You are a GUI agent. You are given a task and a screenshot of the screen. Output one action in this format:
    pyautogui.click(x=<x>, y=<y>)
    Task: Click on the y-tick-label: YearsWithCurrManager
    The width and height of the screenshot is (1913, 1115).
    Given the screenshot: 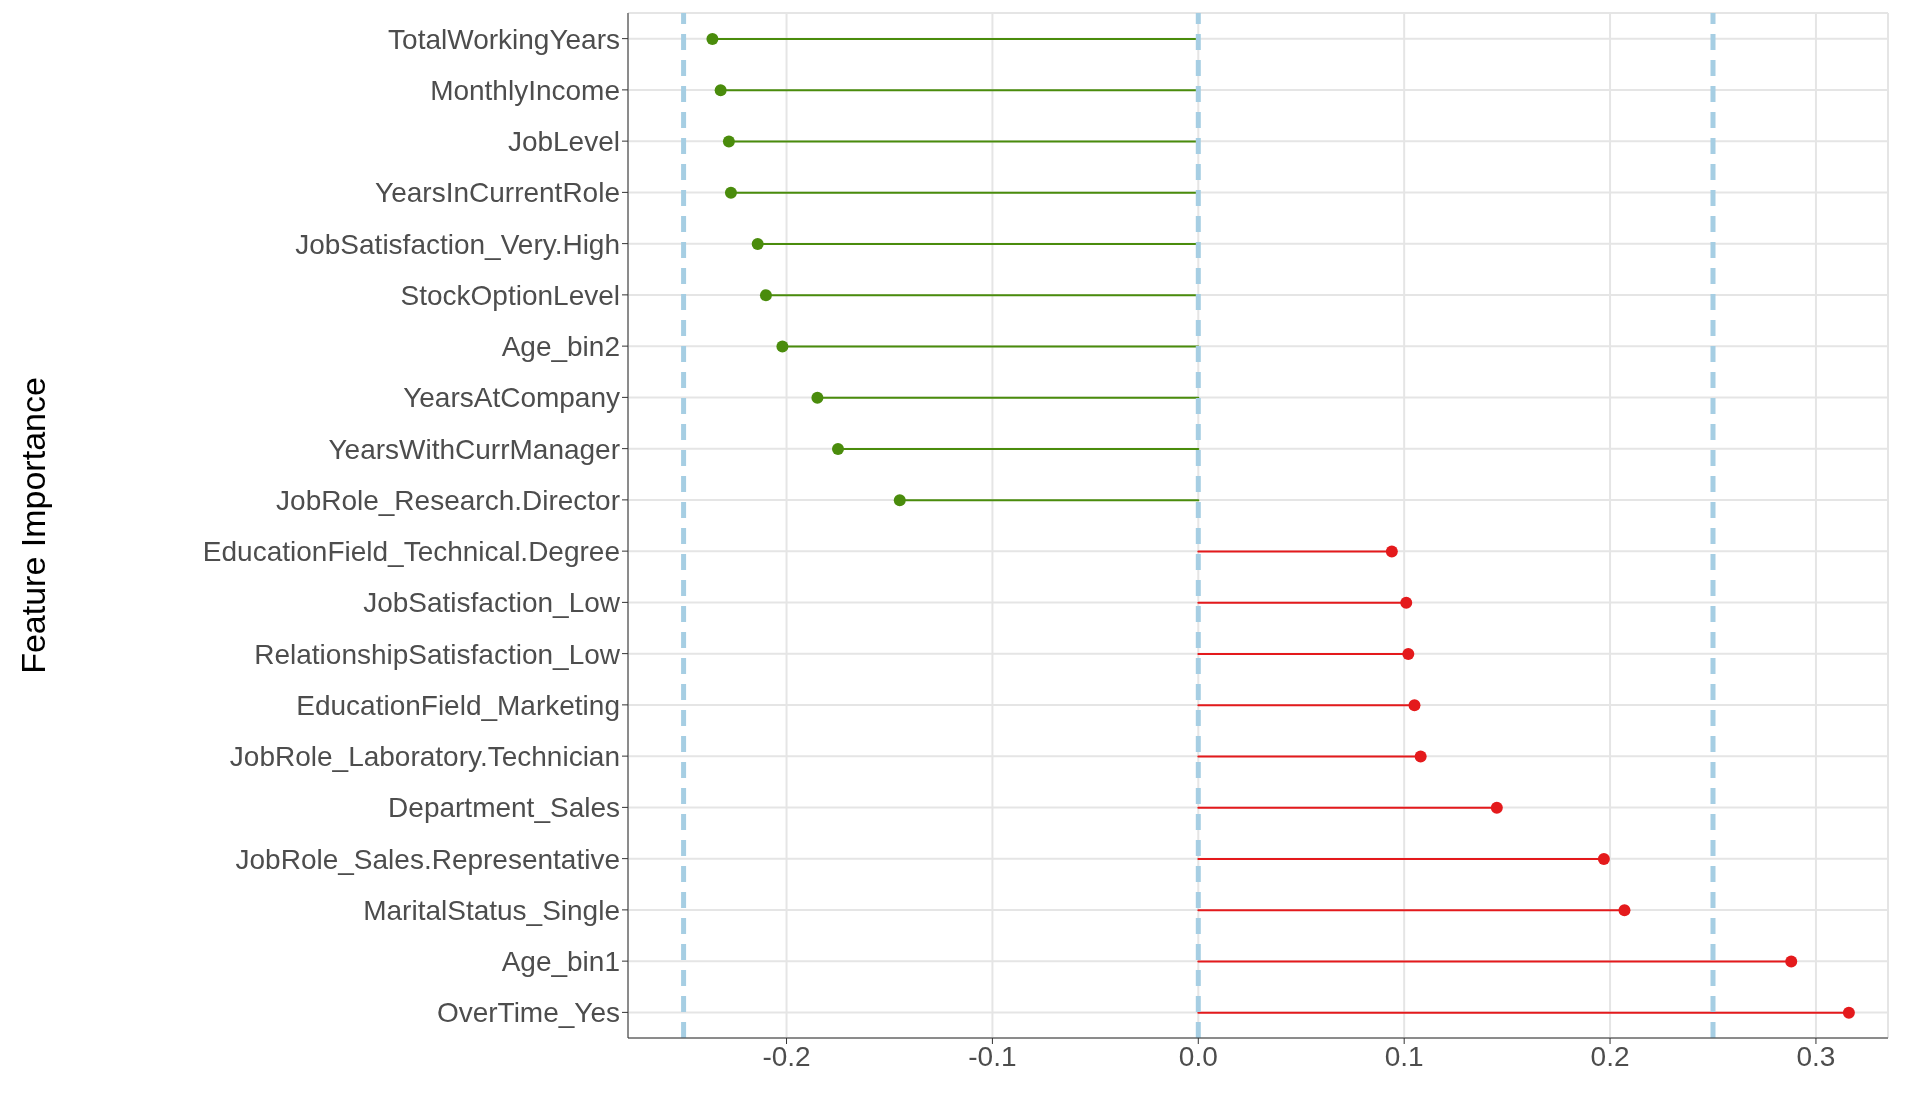 What is the action you would take?
    pyautogui.click(x=474, y=449)
    